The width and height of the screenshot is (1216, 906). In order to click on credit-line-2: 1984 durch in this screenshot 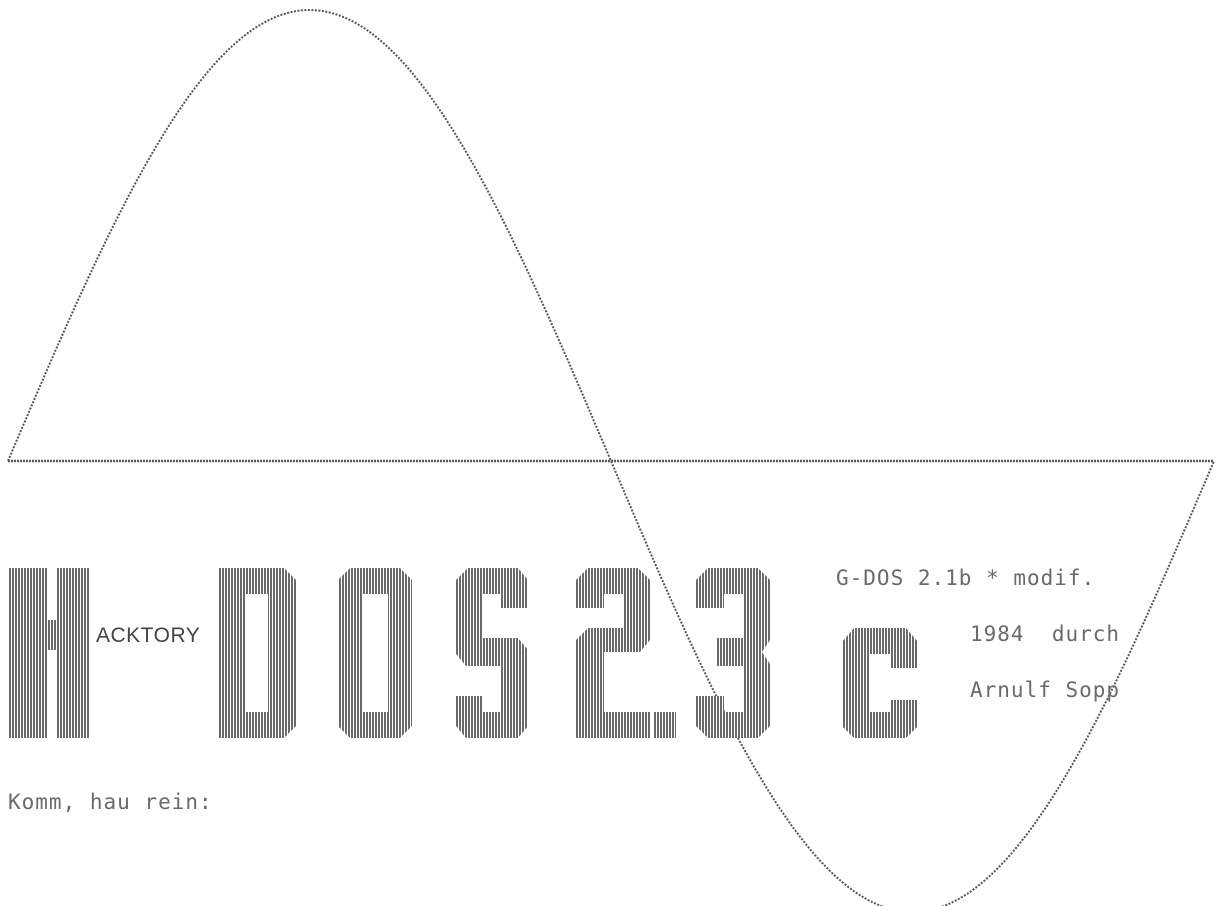, I will do `click(1045, 634)`.